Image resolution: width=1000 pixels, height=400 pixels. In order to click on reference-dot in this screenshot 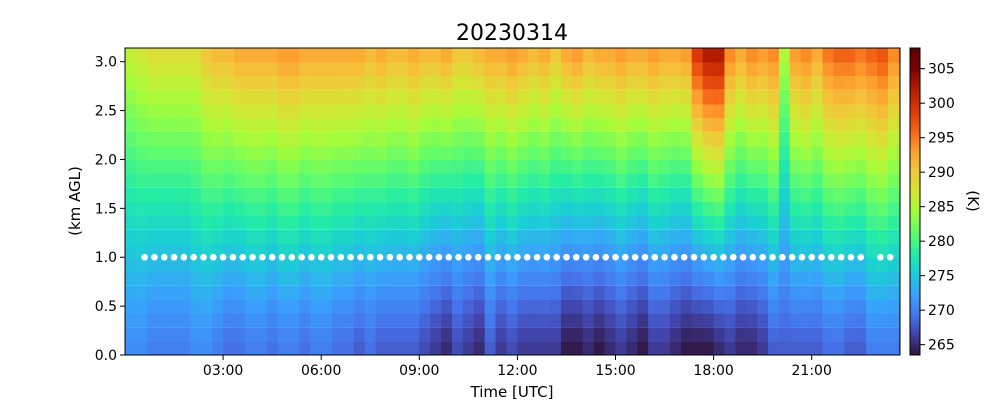, I will do `click(772, 257)`.